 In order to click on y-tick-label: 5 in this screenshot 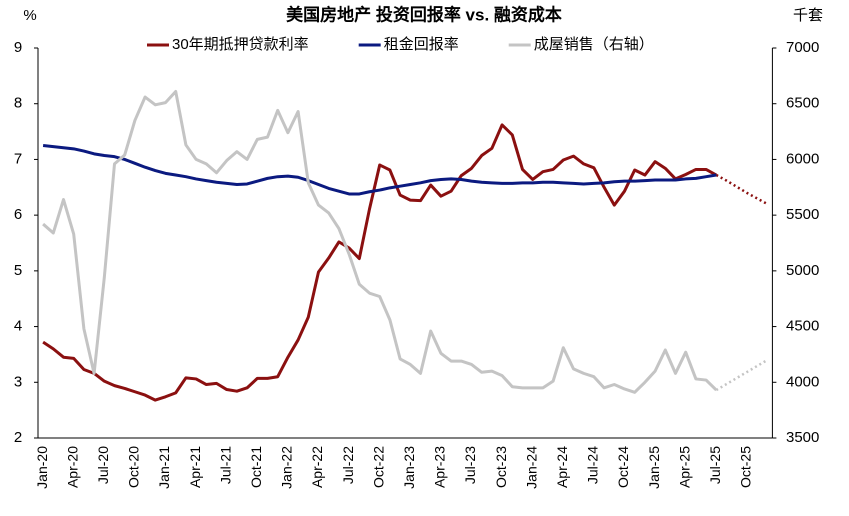, I will do `click(18, 270)`.